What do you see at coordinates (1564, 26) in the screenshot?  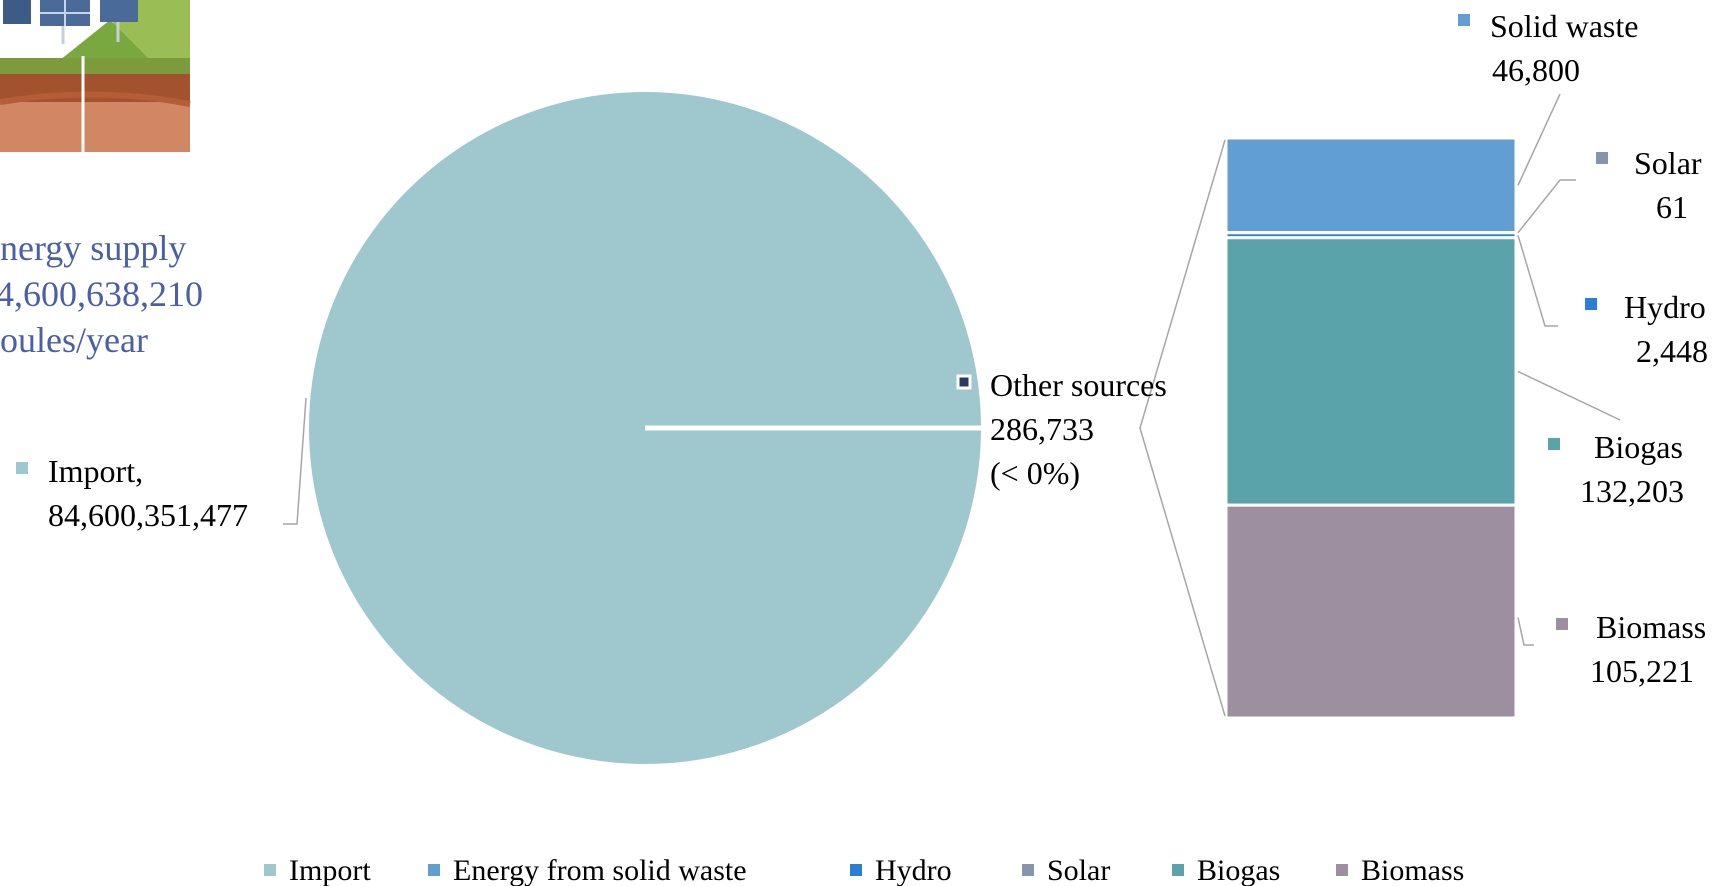 I see `data-label-solid_waste: Solid waste` at bounding box center [1564, 26].